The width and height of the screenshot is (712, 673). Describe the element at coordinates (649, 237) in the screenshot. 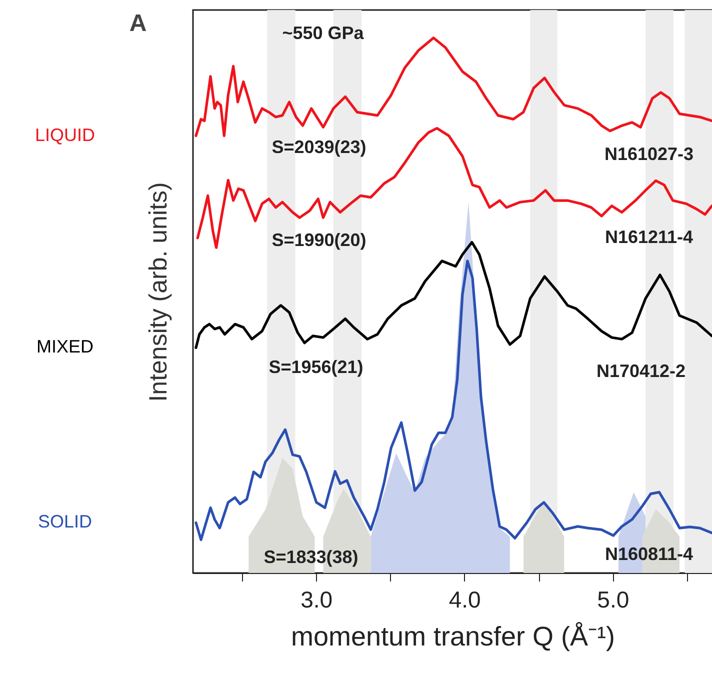

I see `annotation: N161211-4` at that location.